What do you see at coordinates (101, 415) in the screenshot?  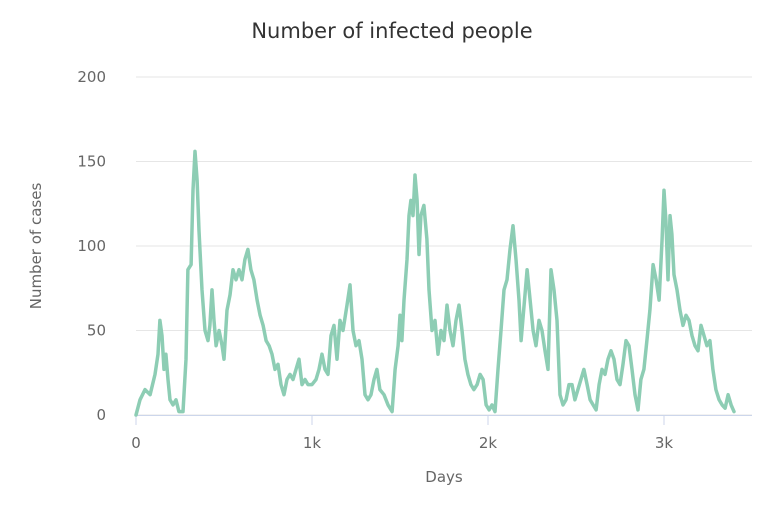 I see `y-tick-label: 0` at bounding box center [101, 415].